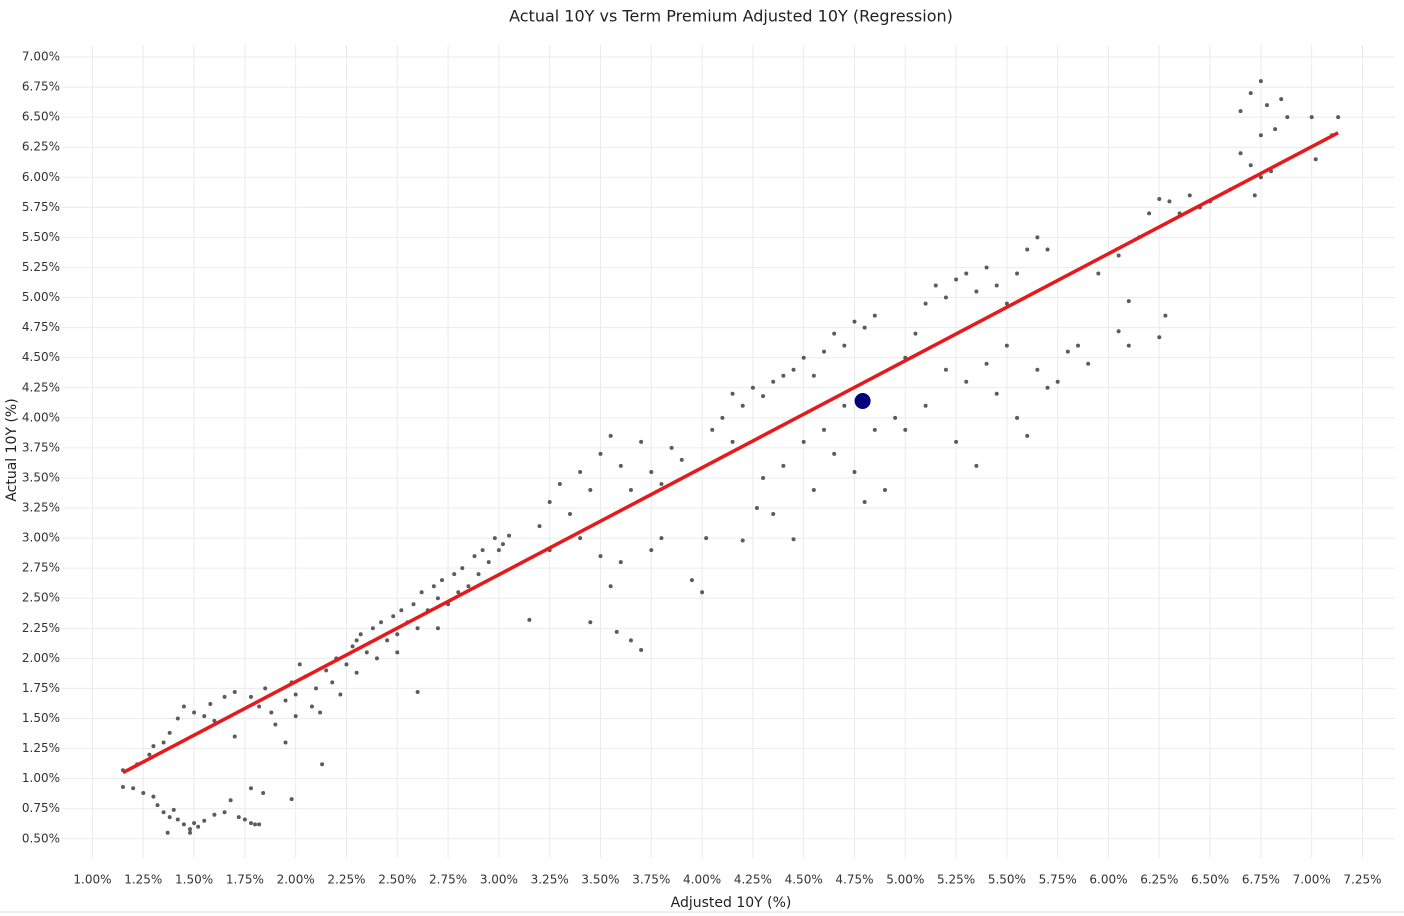 The image size is (1404, 916). Describe the element at coordinates (41, 718) in the screenshot. I see `y-tick-label: 1.50%` at that location.